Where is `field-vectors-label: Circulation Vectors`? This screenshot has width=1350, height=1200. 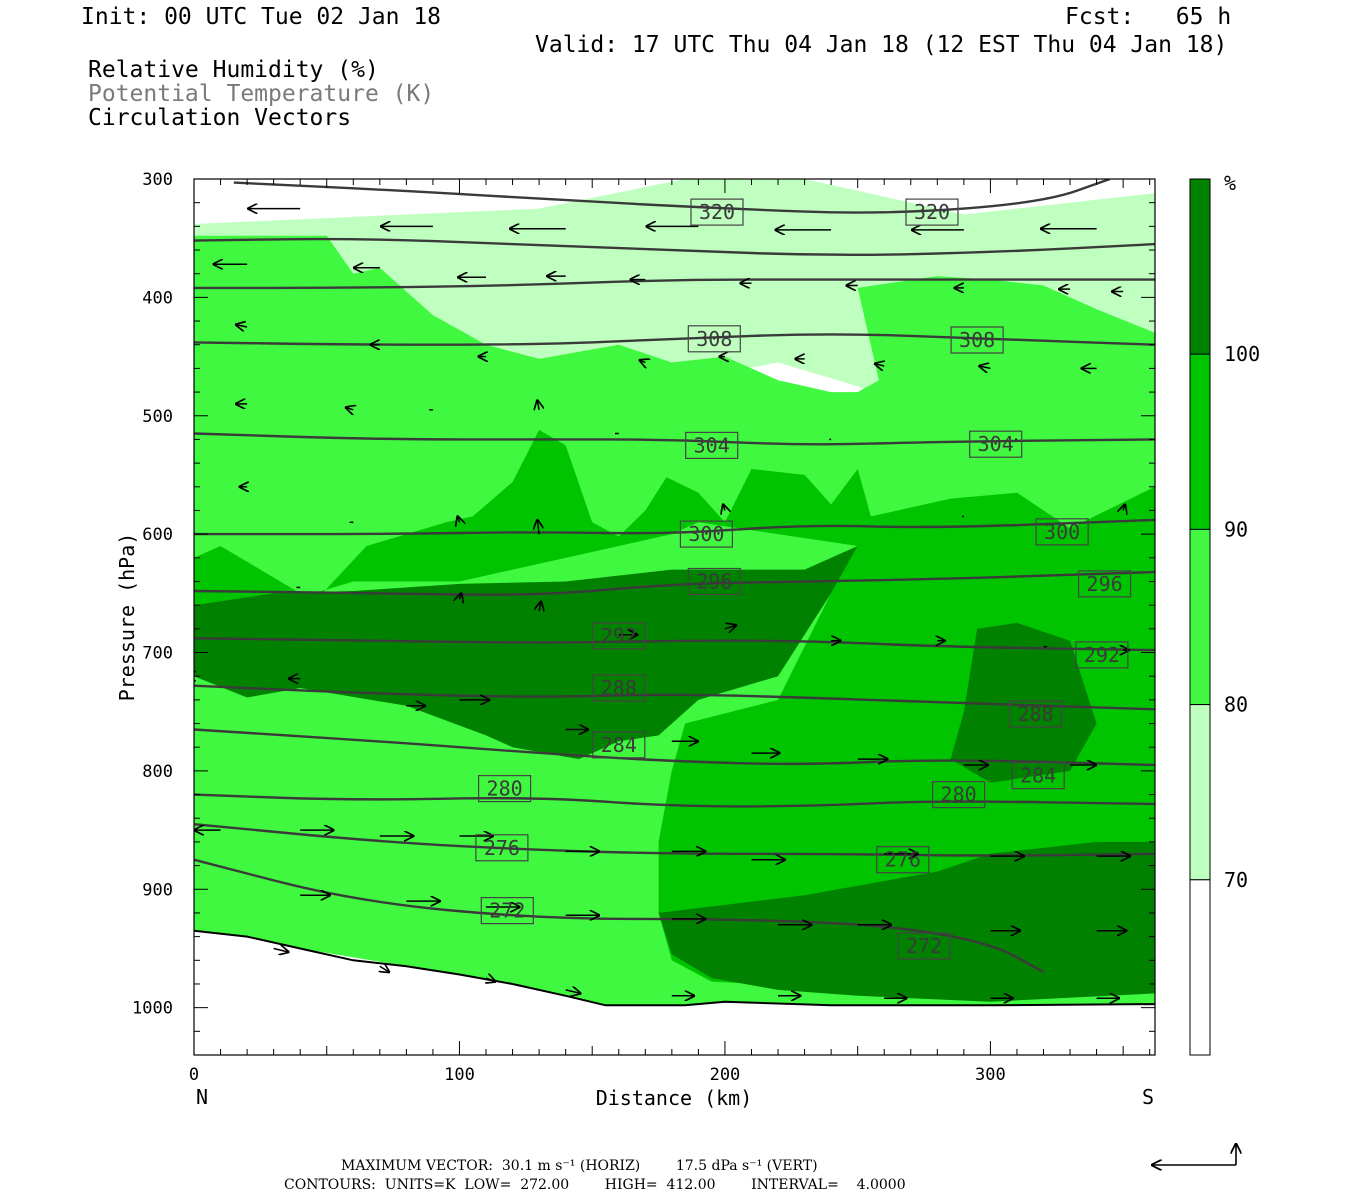 field-vectors-label: Circulation Vectors is located at coordinates (220, 118).